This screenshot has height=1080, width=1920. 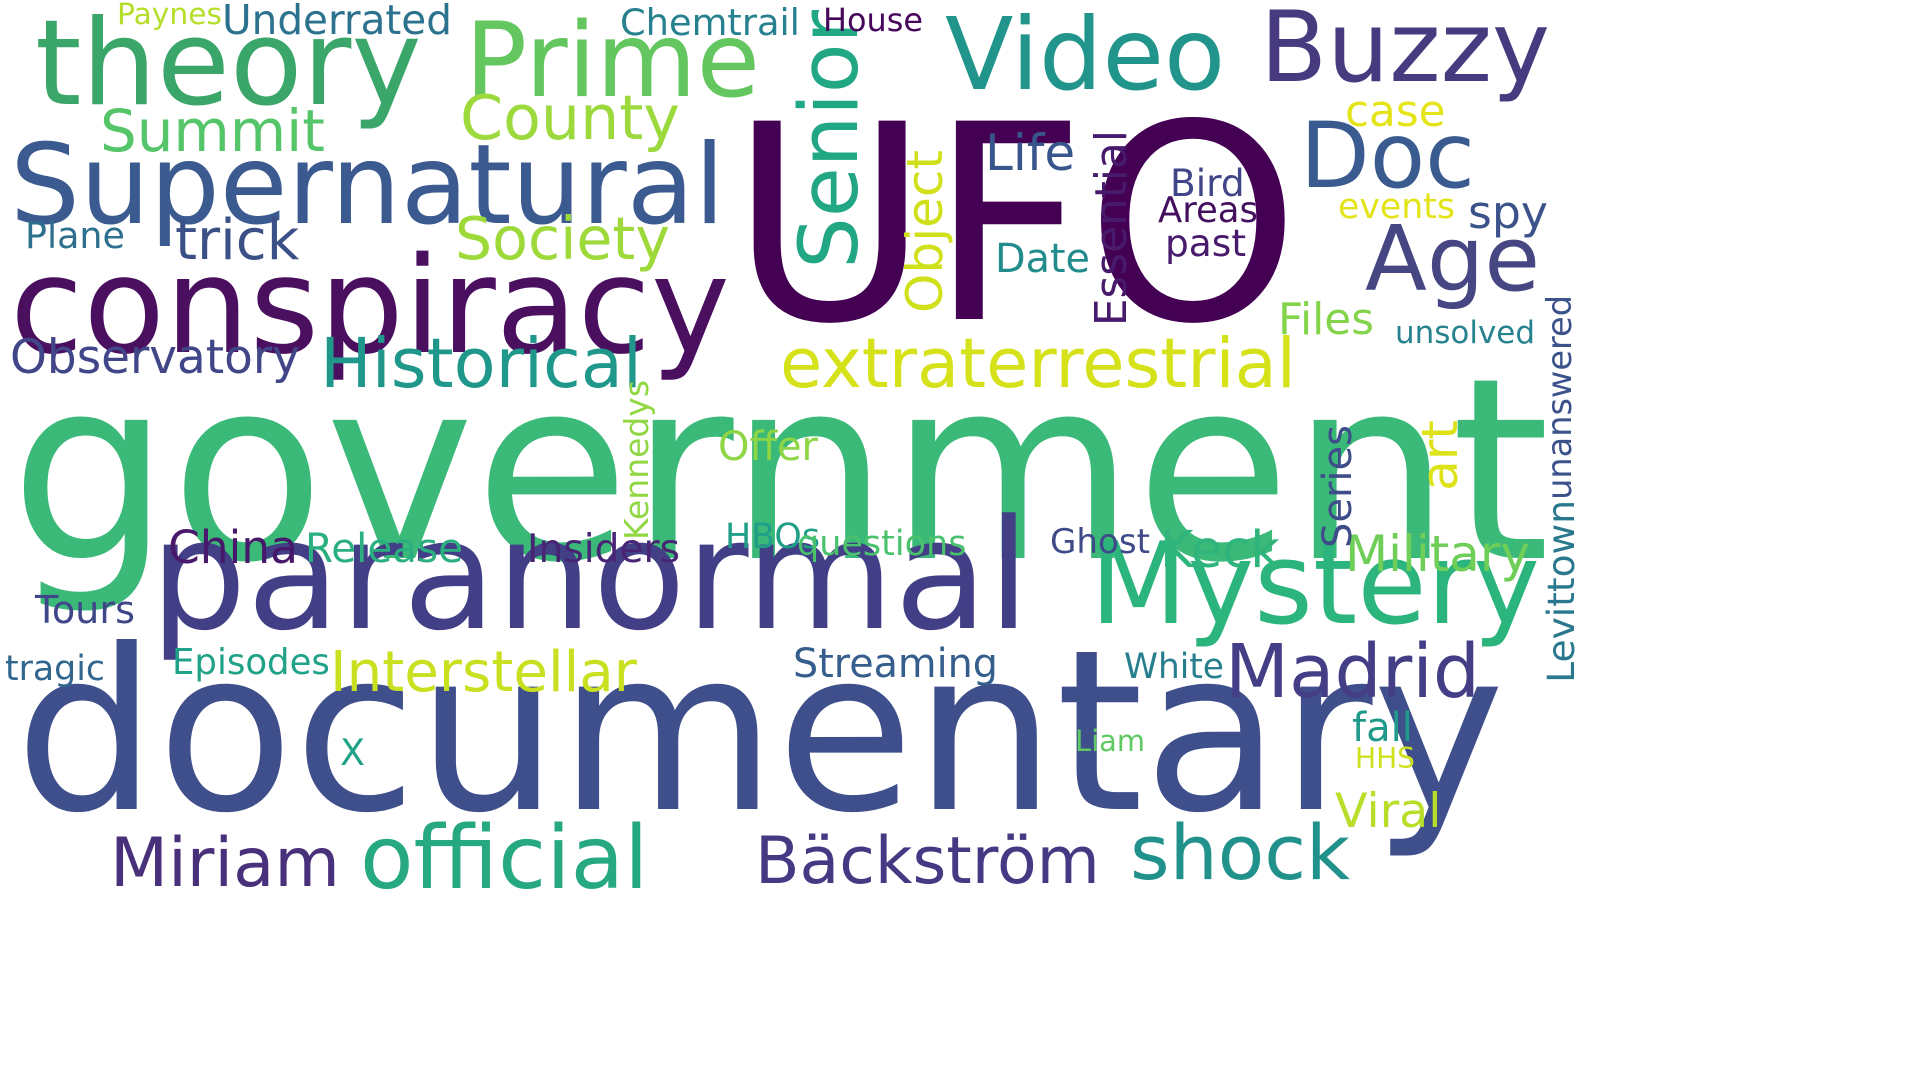 What do you see at coordinates (882, 544) in the screenshot?
I see `word-questions: questions` at bounding box center [882, 544].